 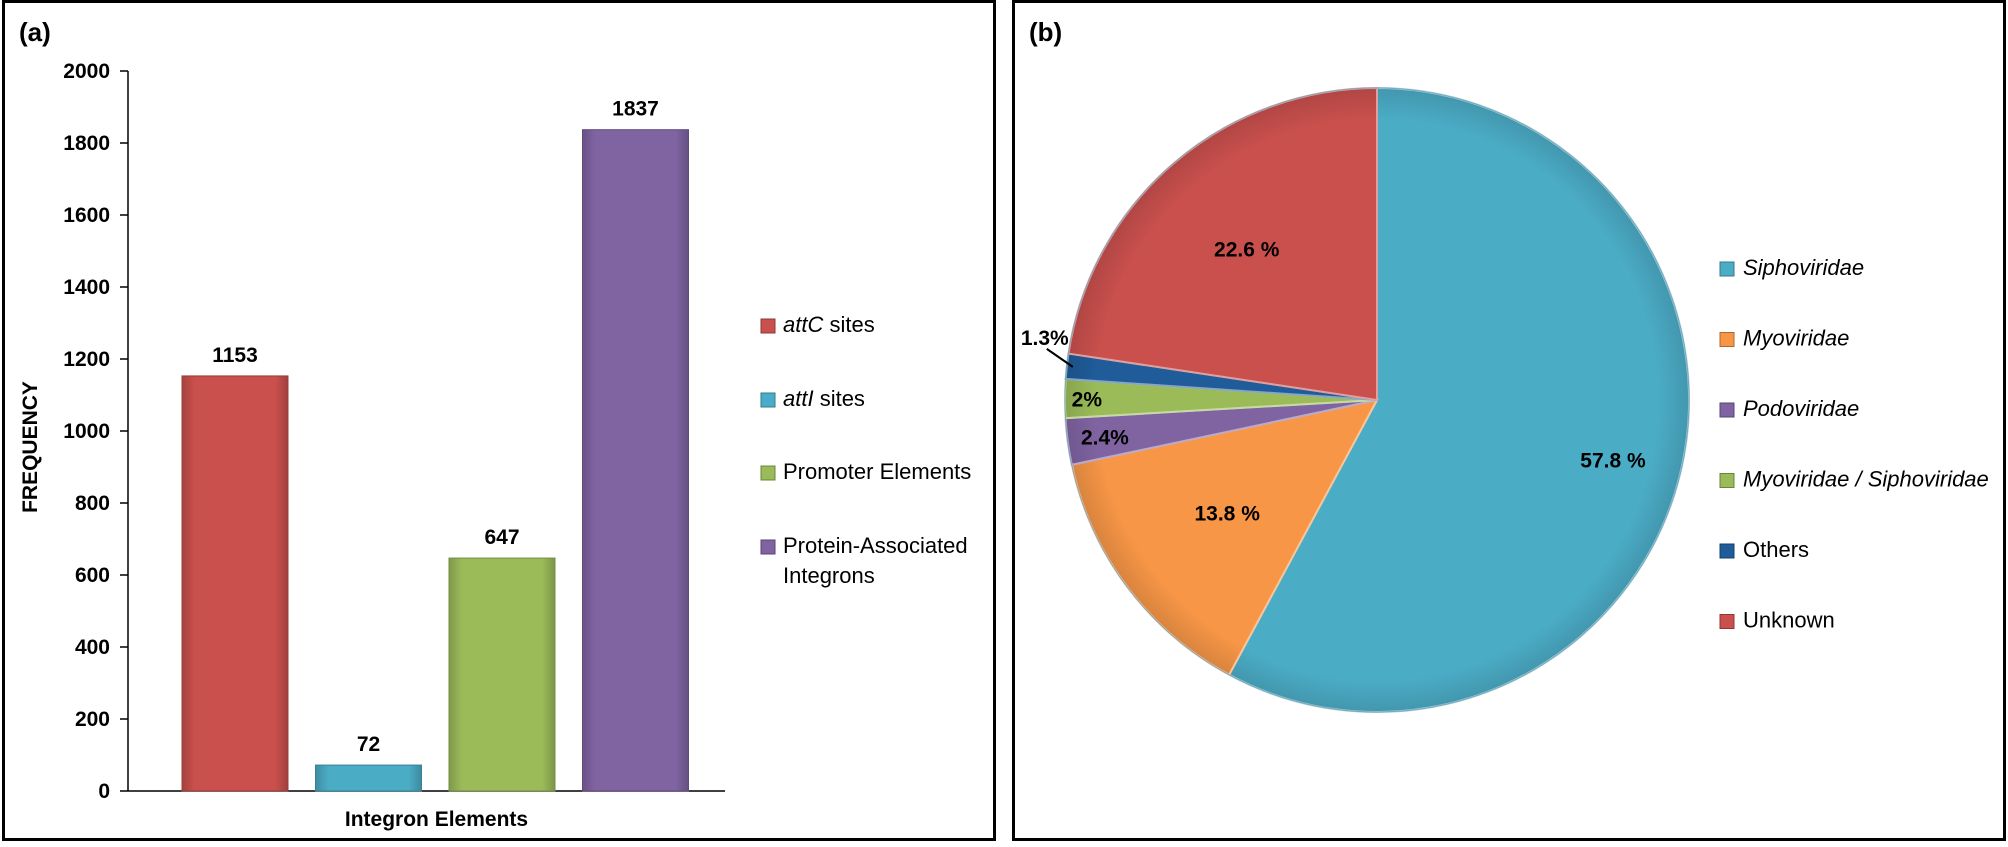 What do you see at coordinates (1087, 400) in the screenshot?
I see `pie-data-label: 2%` at bounding box center [1087, 400].